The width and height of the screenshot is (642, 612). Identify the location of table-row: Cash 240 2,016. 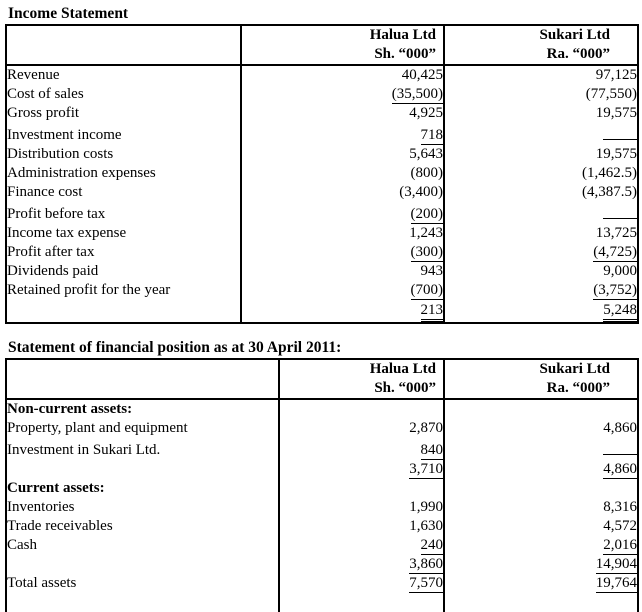
(322, 545).